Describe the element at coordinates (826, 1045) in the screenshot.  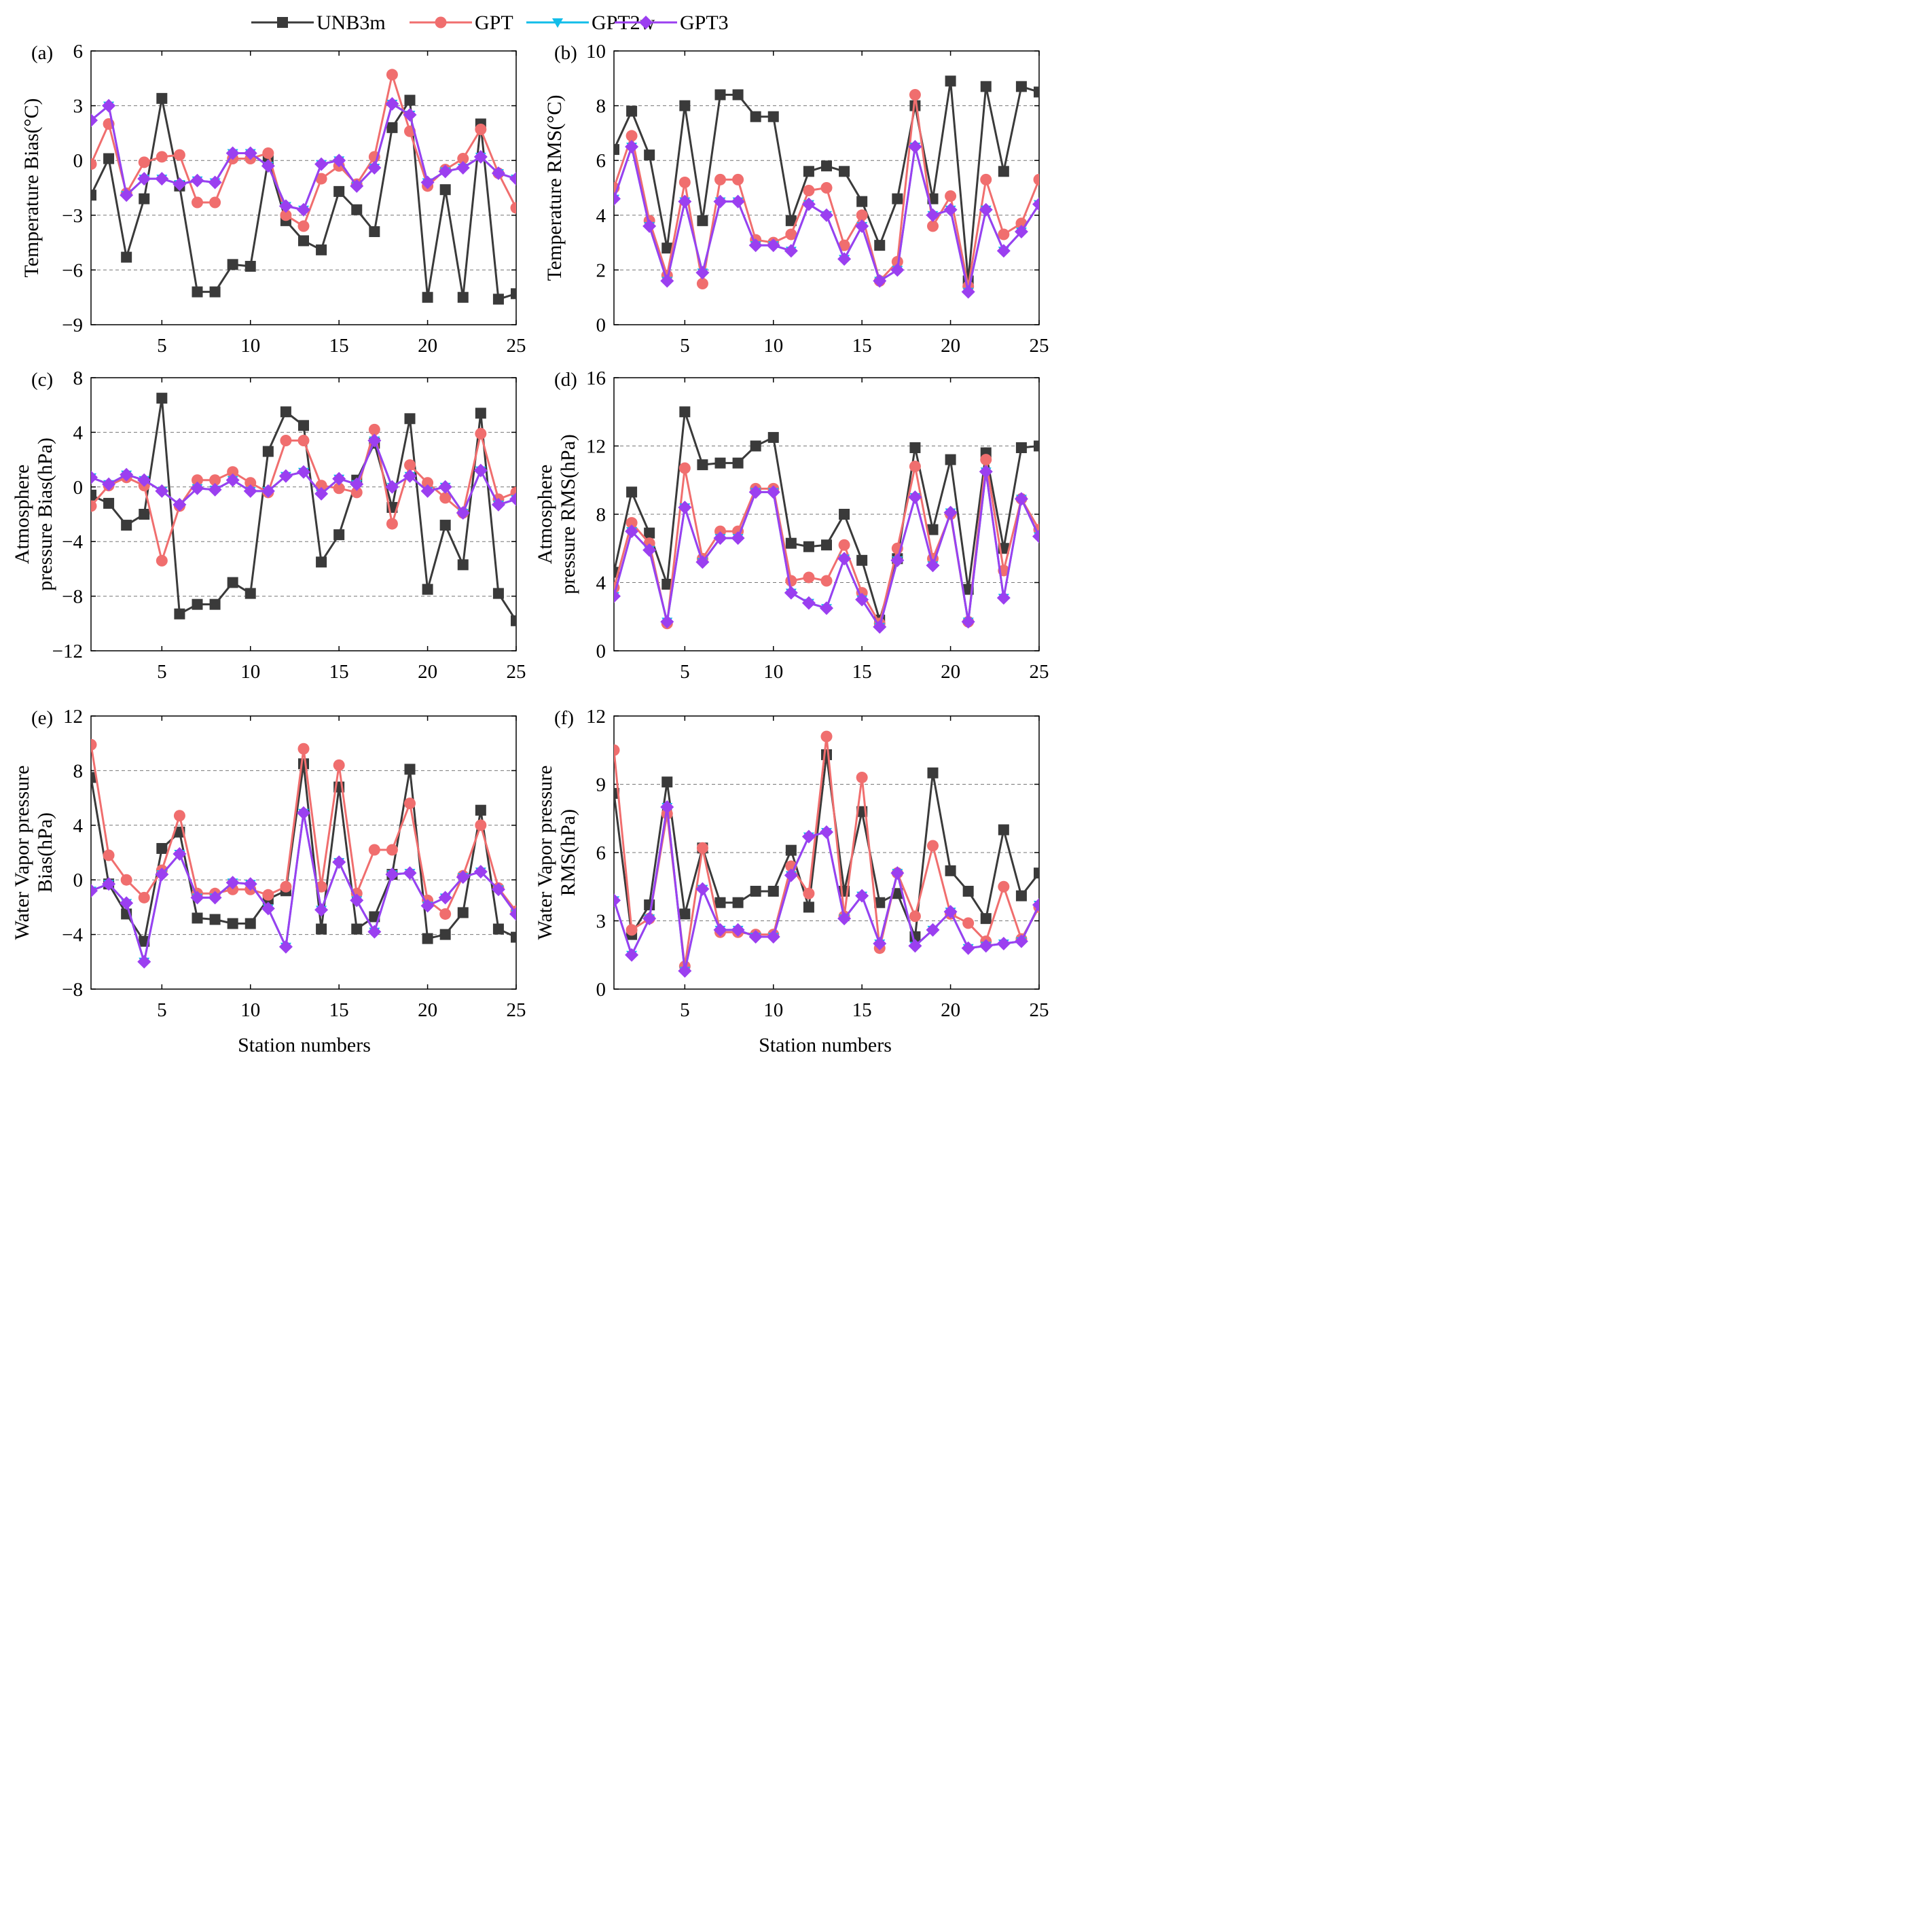
I see `x-axis-label-right: Station numbers` at that location.